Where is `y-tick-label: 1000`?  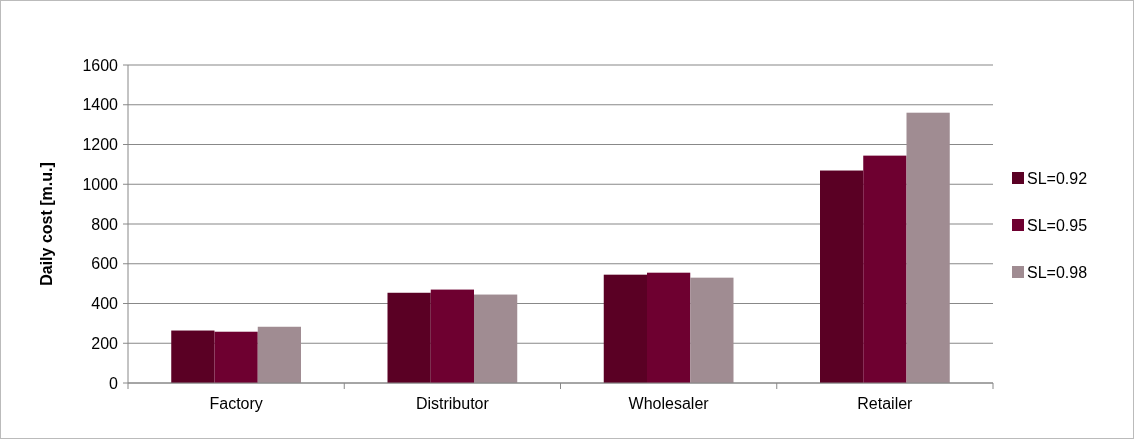 y-tick-label: 1000 is located at coordinates (100, 184).